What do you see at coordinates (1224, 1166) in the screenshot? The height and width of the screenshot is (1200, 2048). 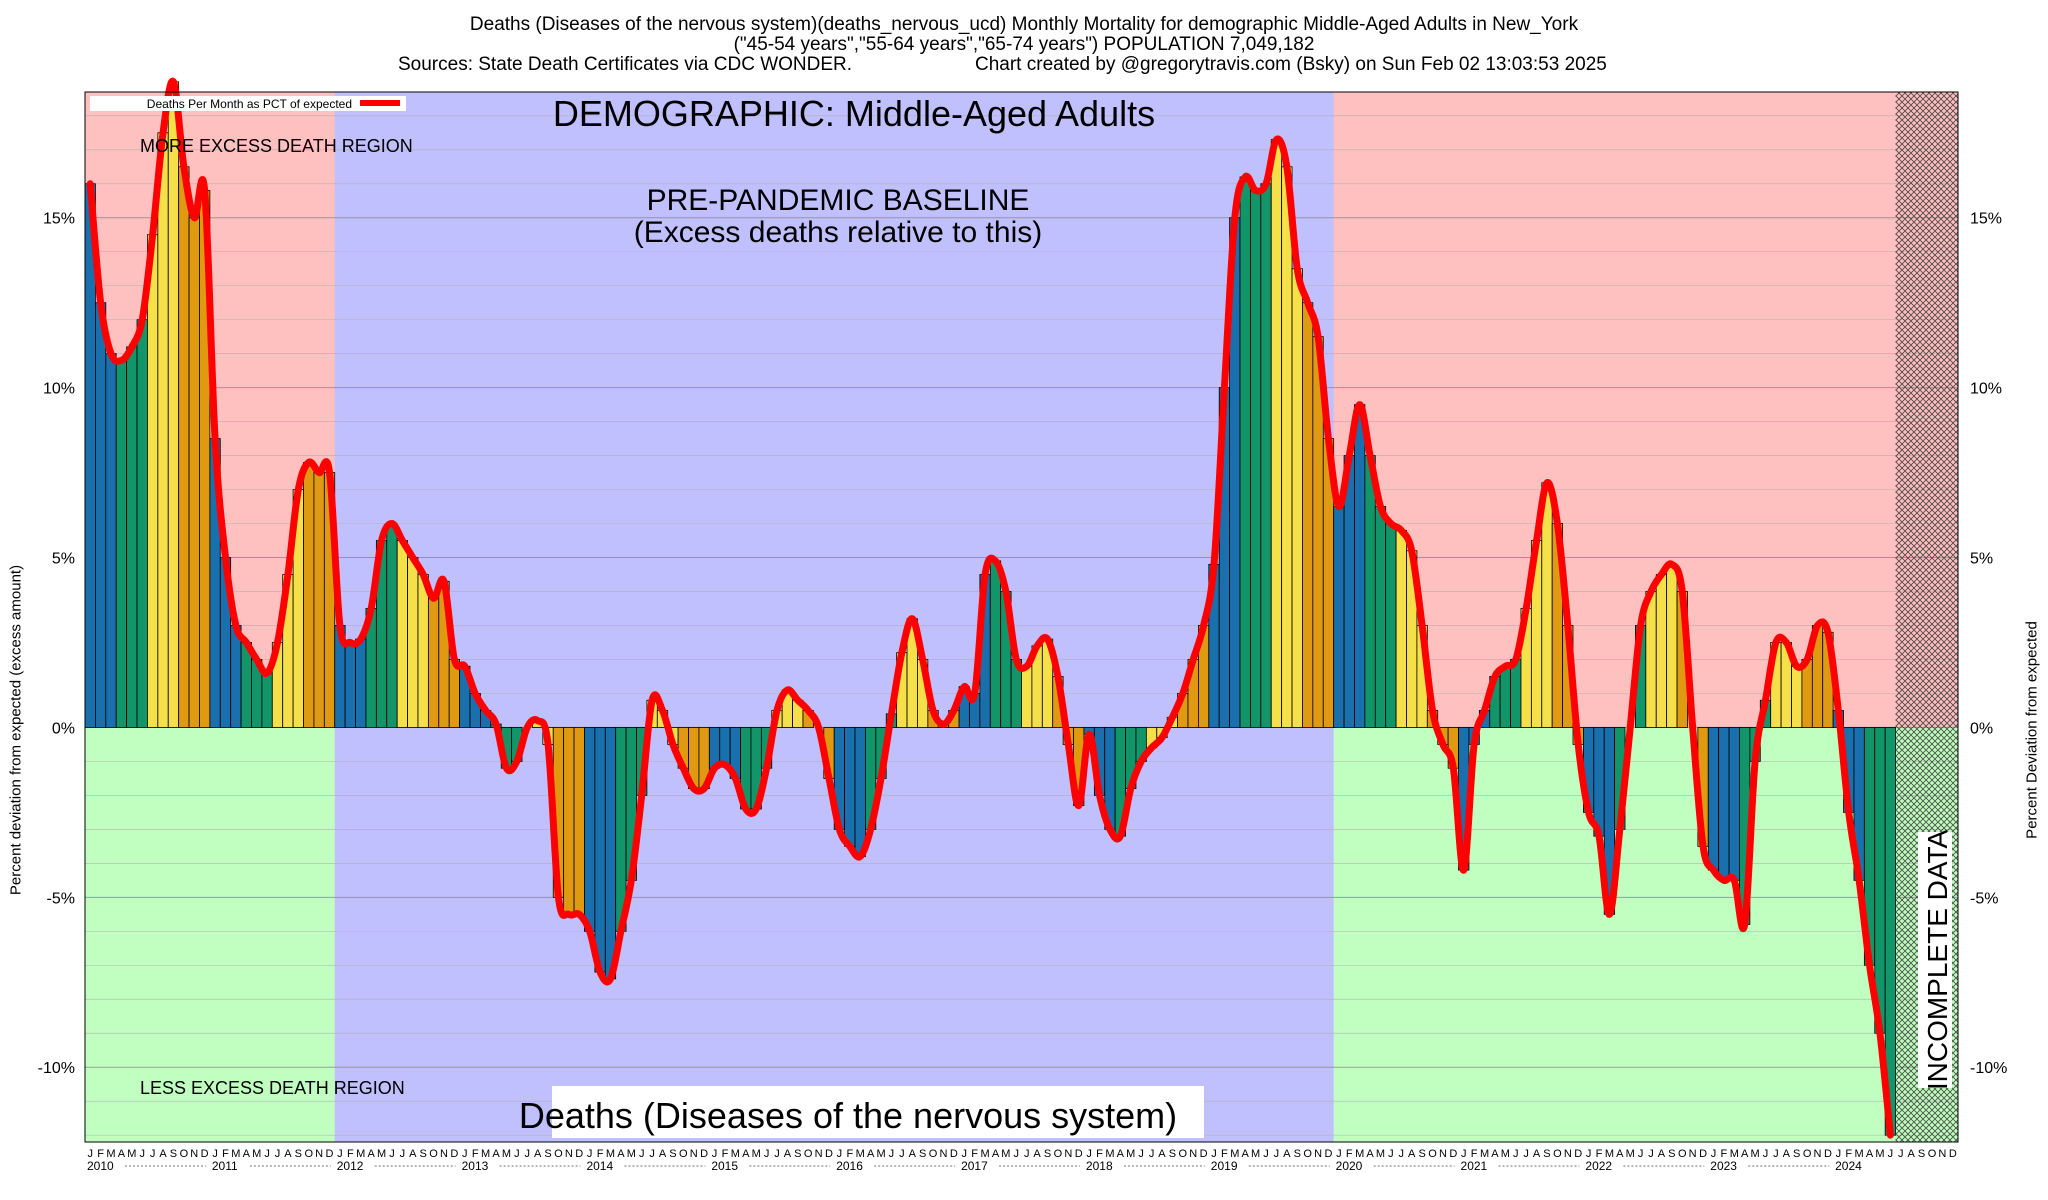 I see `x-tick-year: 2019` at bounding box center [1224, 1166].